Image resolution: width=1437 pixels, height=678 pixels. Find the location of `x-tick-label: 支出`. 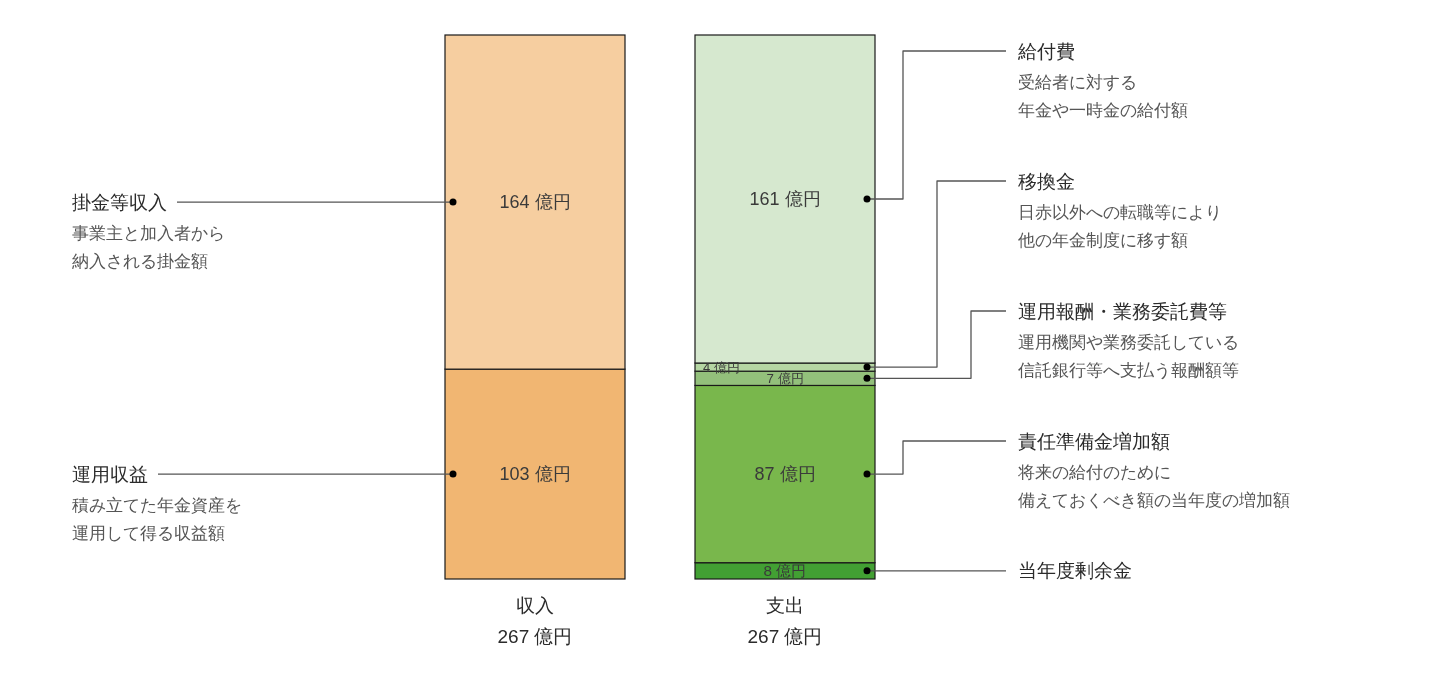

x-tick-label: 支出 is located at coordinates (785, 605).